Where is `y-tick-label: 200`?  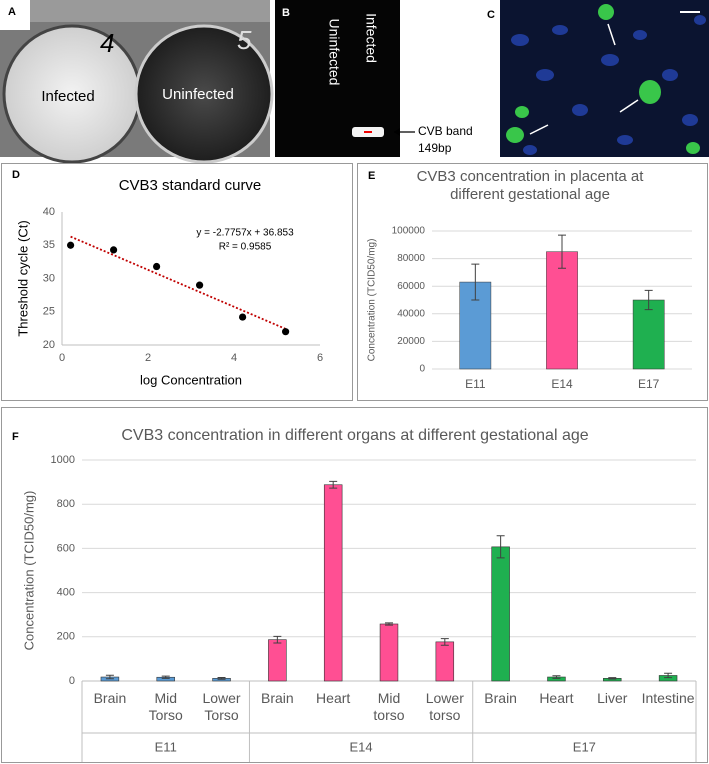 y-tick-label: 200 is located at coordinates (66, 637).